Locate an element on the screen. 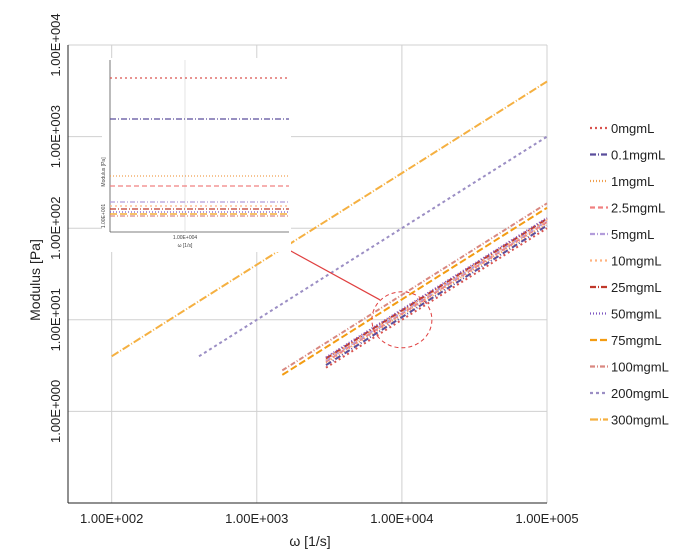 Image resolution: width=685 pixels, height=555 pixels. legend-label-0mgmL: 0mgmL is located at coordinates (632, 128).